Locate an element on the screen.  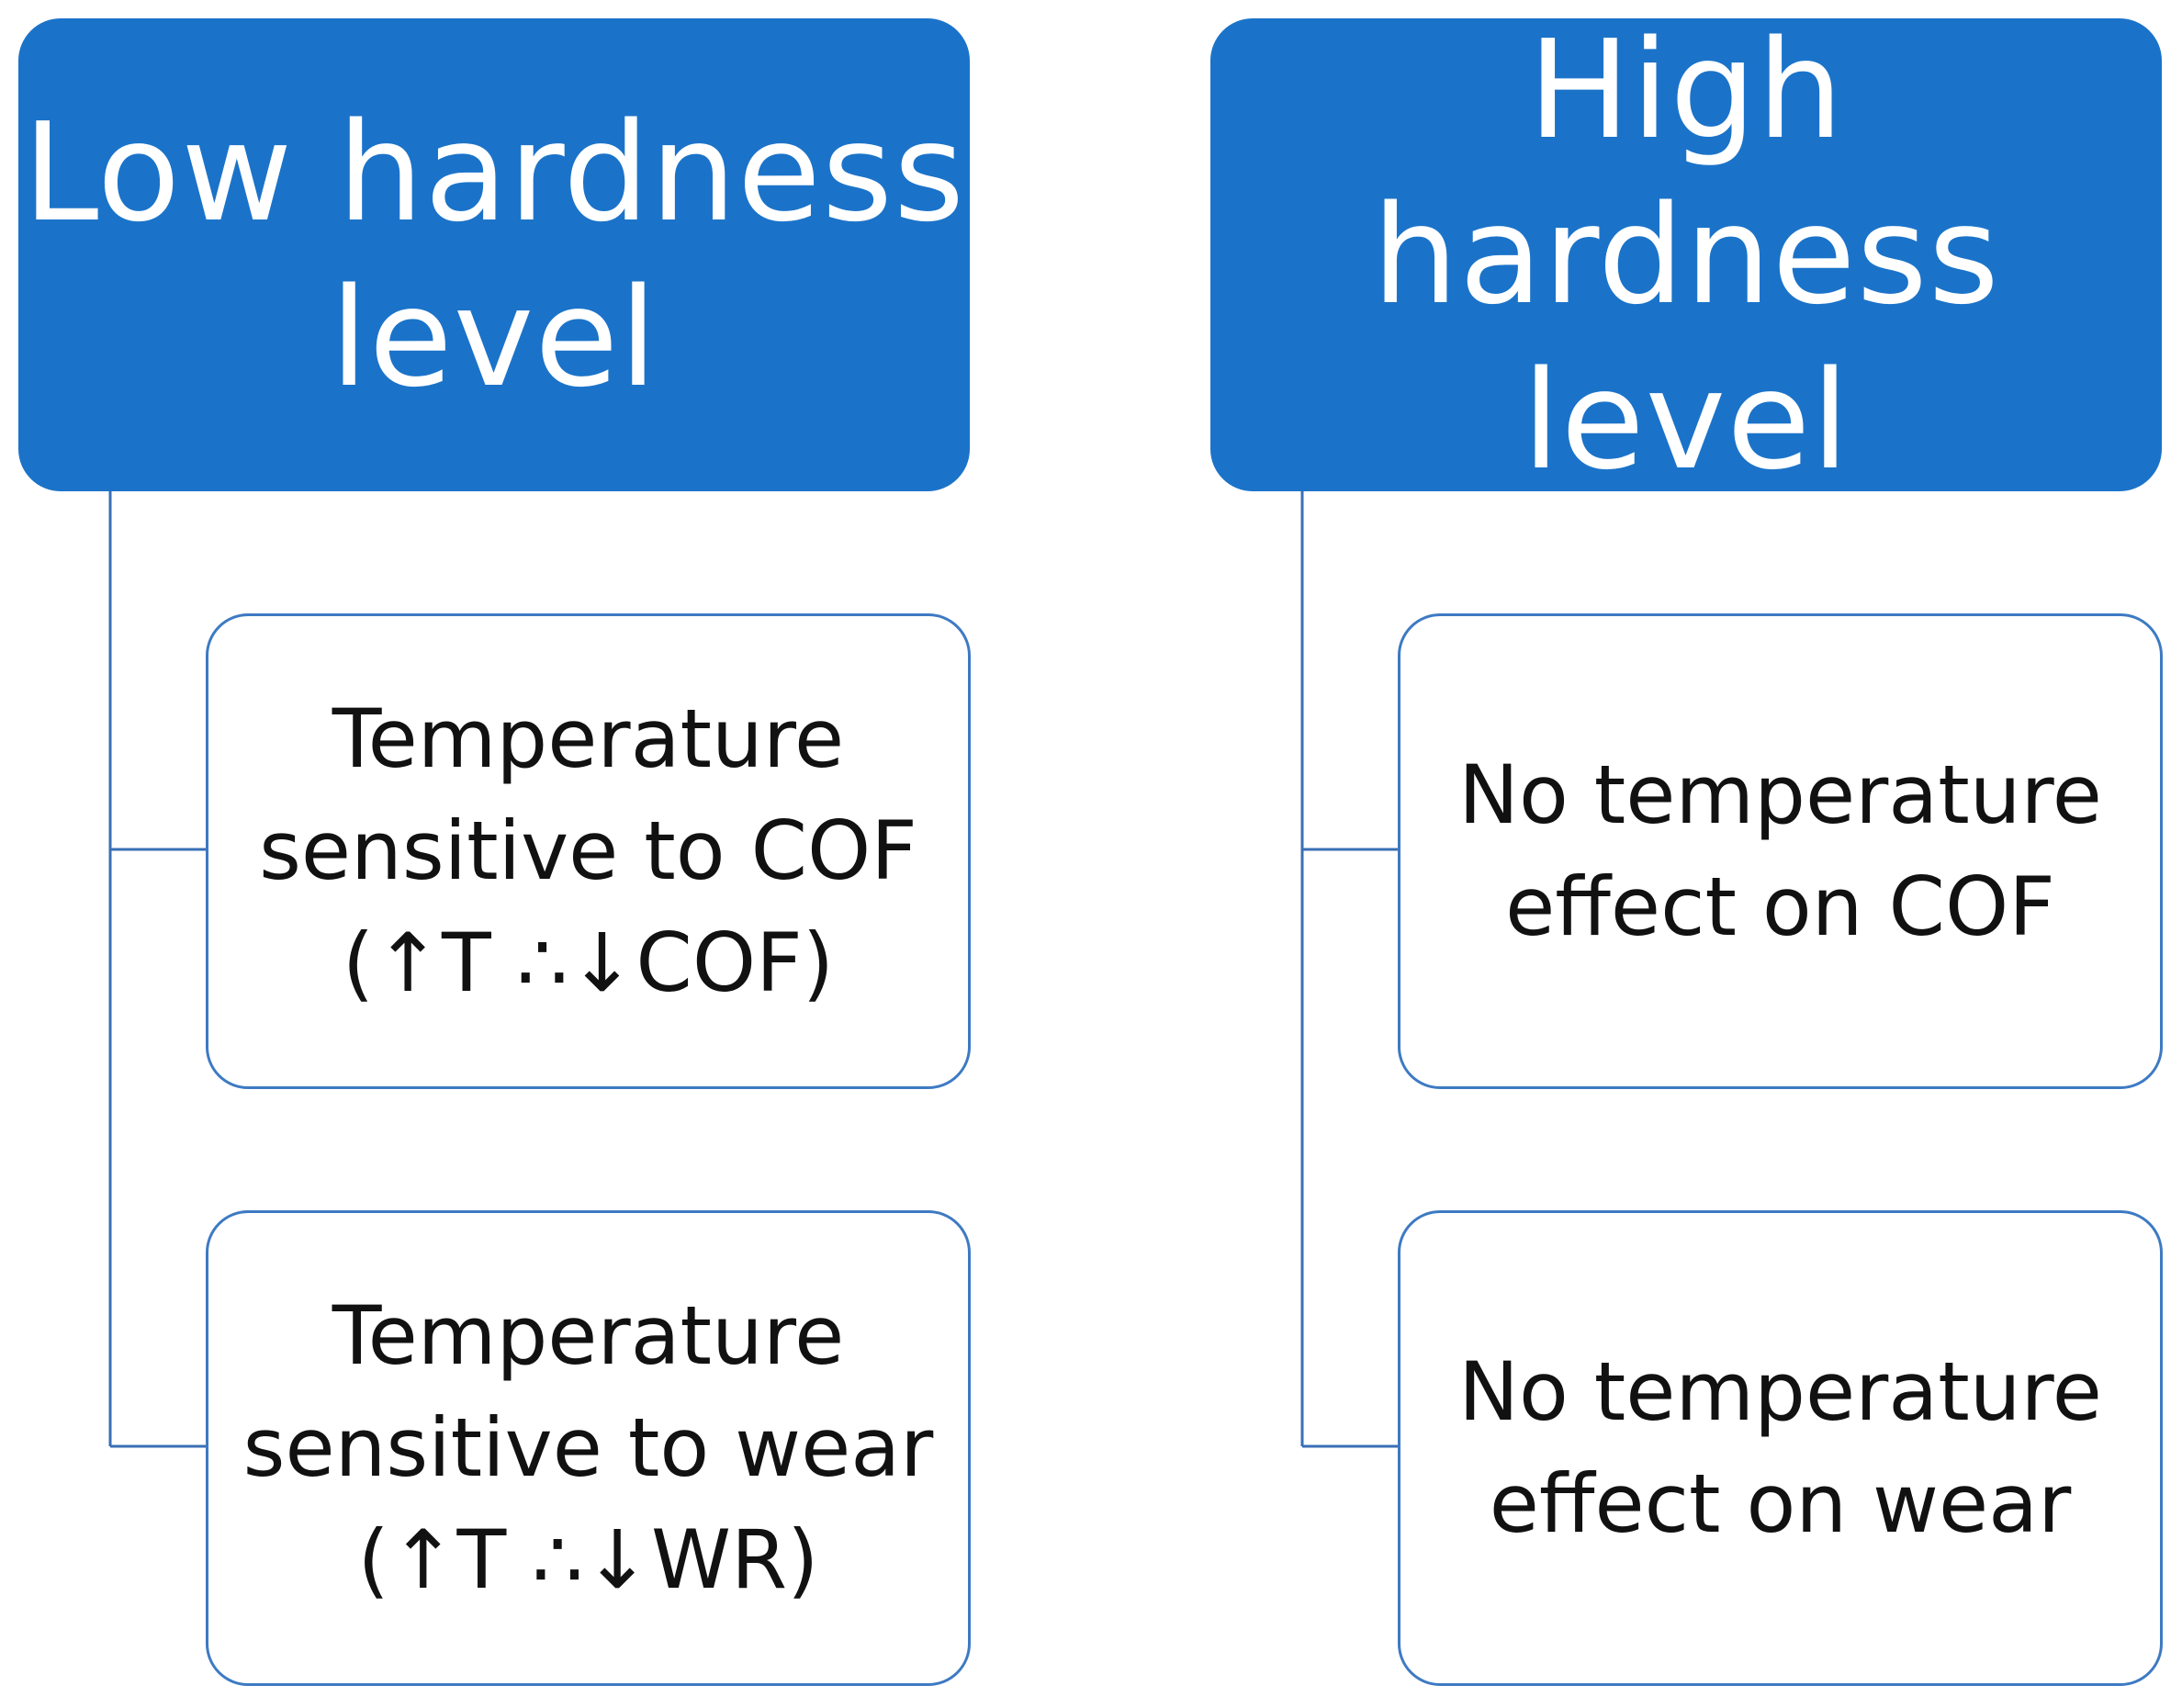
low-hardness-header: Low hardness level is located at coordinates (494, 255).